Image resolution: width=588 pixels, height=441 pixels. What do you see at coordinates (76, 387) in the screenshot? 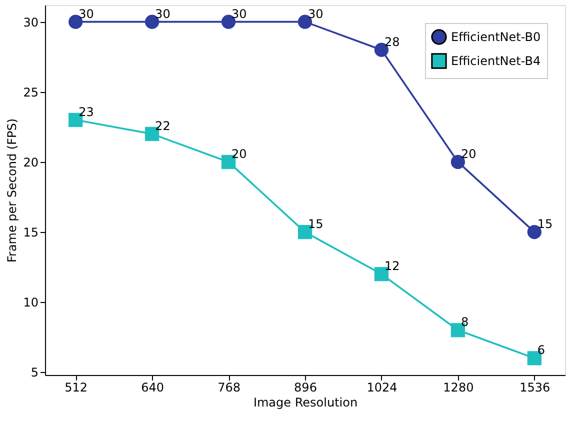
I see `x-tick-label: 512` at bounding box center [76, 387].